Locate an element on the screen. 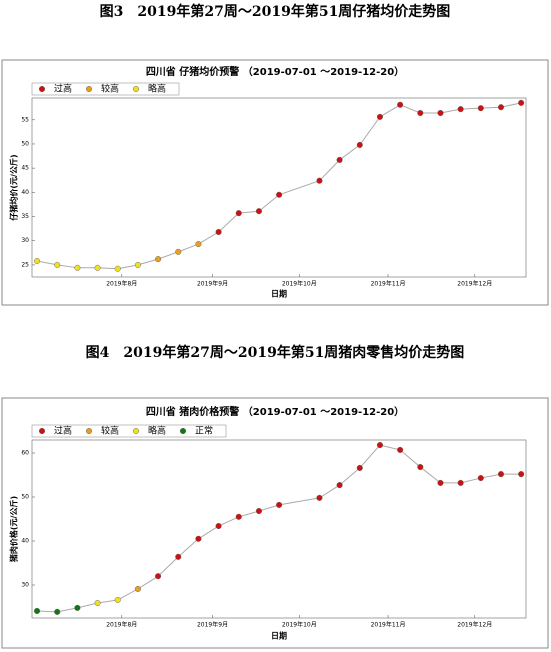  legend-label: 正常 is located at coordinates (204, 431).